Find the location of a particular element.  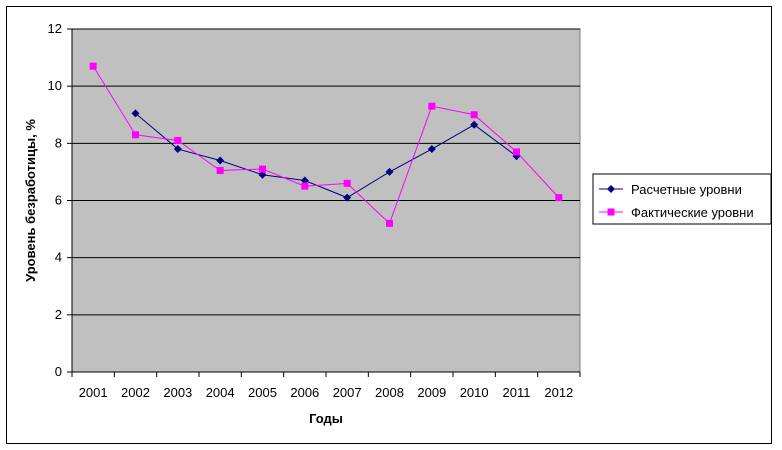

legend-entry: Фактические уровни is located at coordinates (676, 212).